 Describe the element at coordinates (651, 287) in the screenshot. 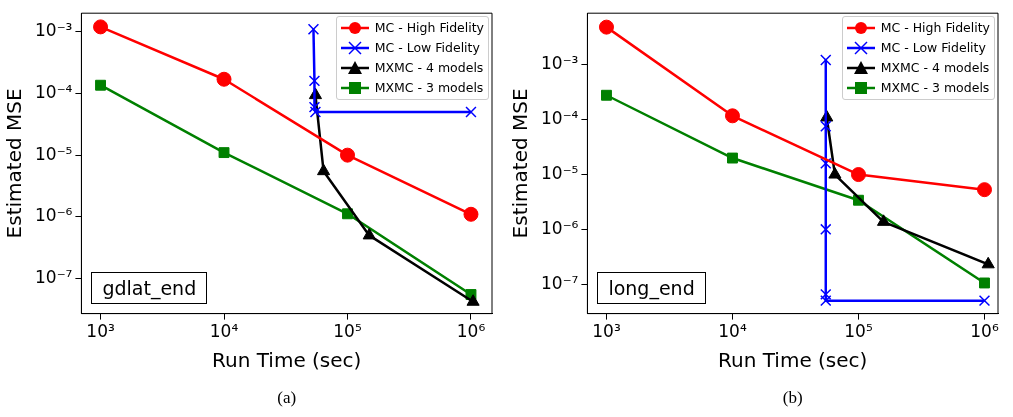

I see `annotation: long_end` at that location.